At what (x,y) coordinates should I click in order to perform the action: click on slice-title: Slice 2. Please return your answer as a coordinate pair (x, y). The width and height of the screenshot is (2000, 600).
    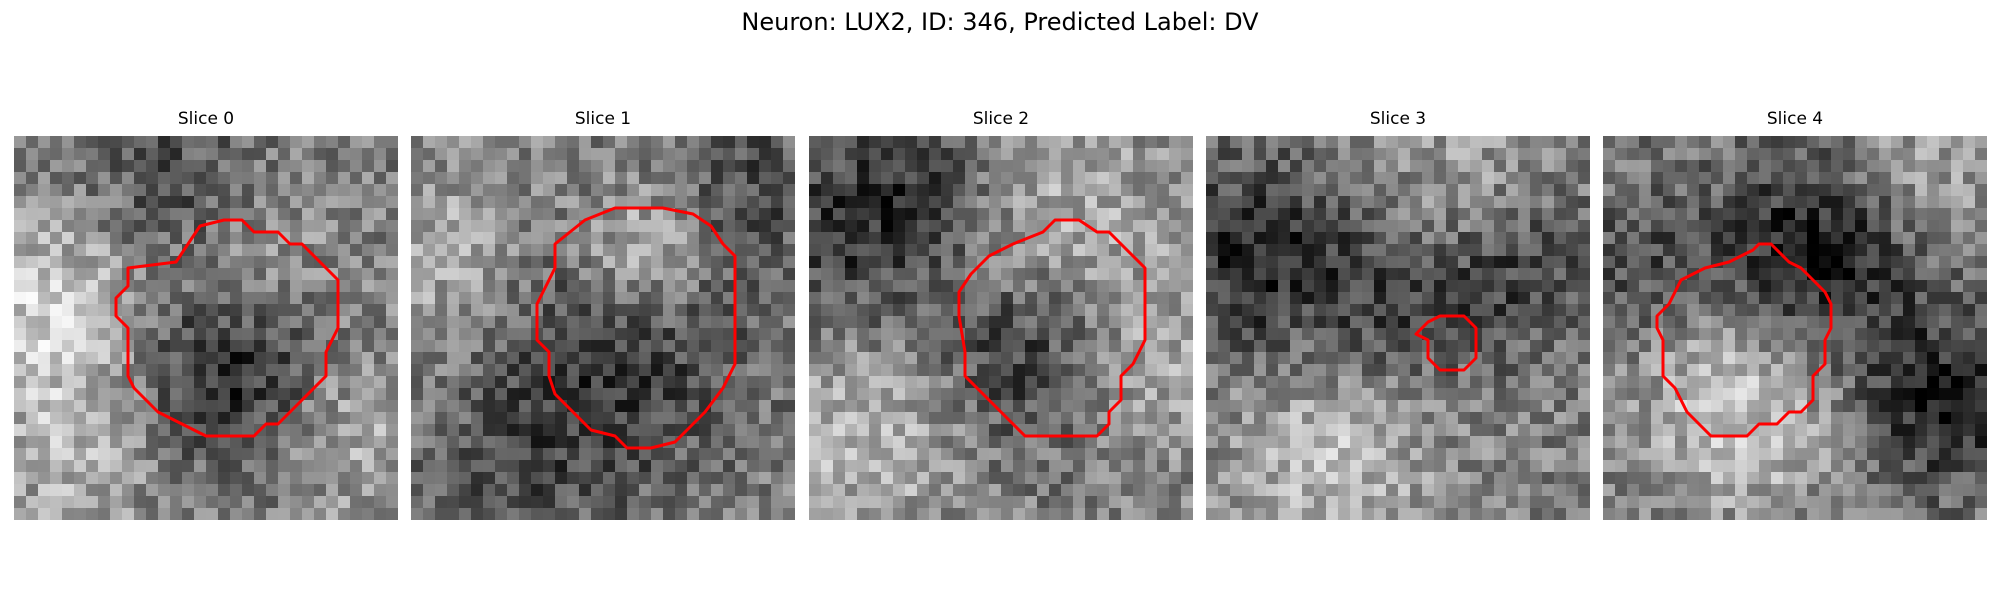
    Looking at the image, I should click on (1001, 119).